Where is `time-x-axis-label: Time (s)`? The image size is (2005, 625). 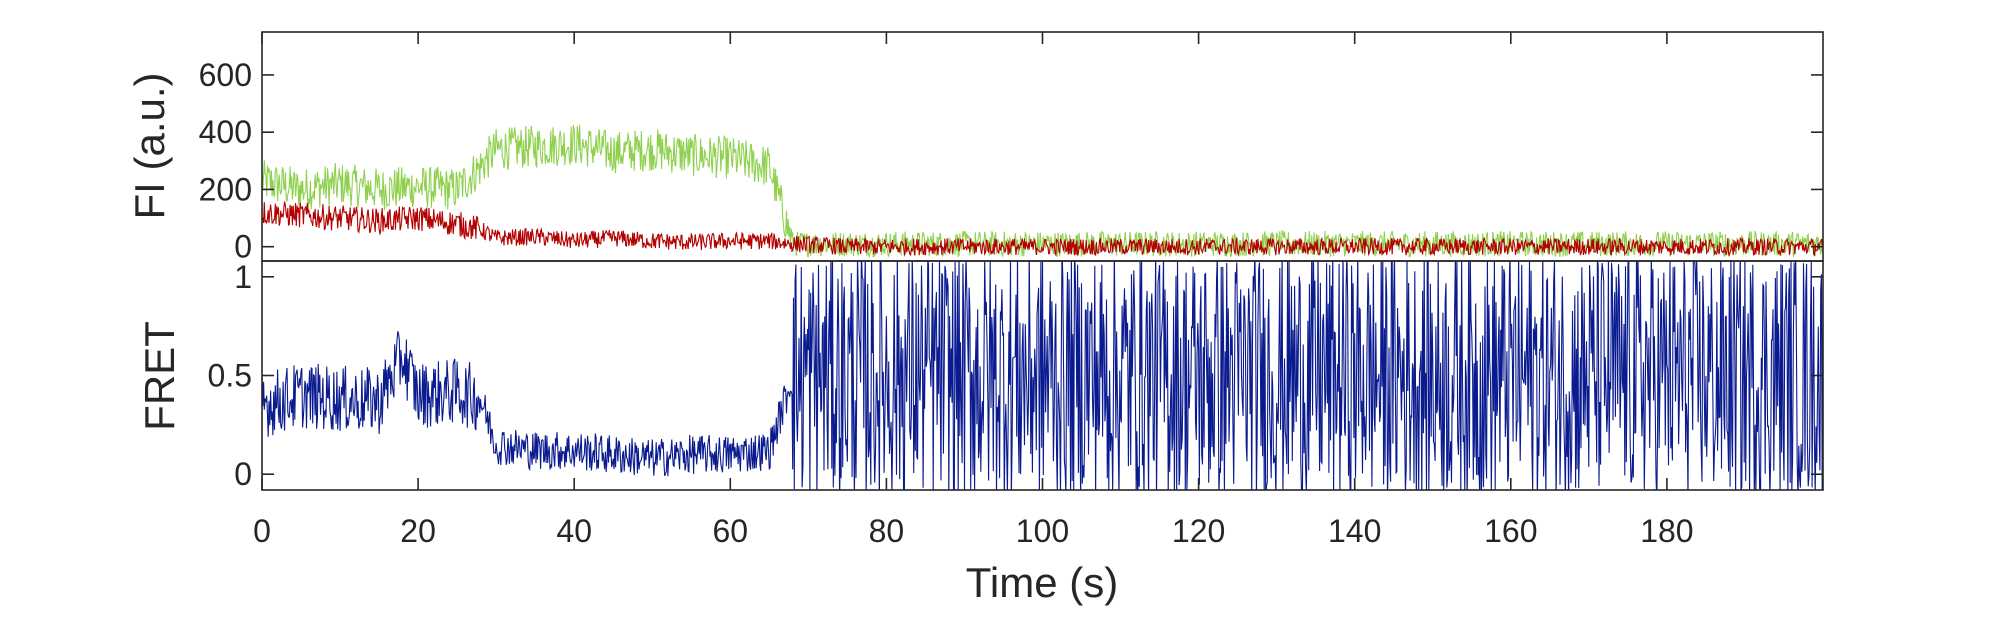 time-x-axis-label: Time (s) is located at coordinates (1042, 582).